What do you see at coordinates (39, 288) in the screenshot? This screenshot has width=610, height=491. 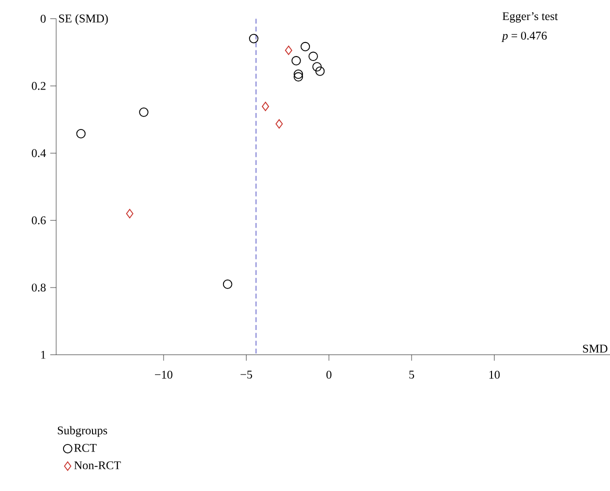 I see `y-tick-label: 0.8` at bounding box center [39, 288].